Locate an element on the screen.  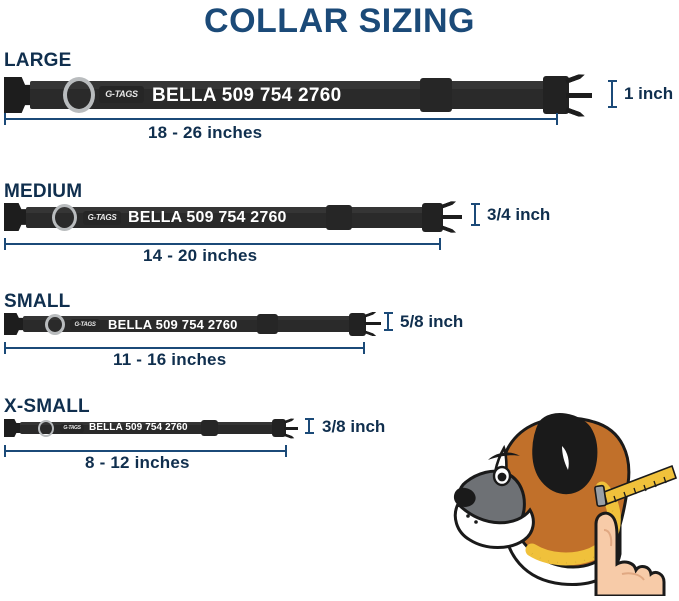
collar-graphic-large: G-TAGS BELLA 509 754 2760 is located at coordinates (300, 95).